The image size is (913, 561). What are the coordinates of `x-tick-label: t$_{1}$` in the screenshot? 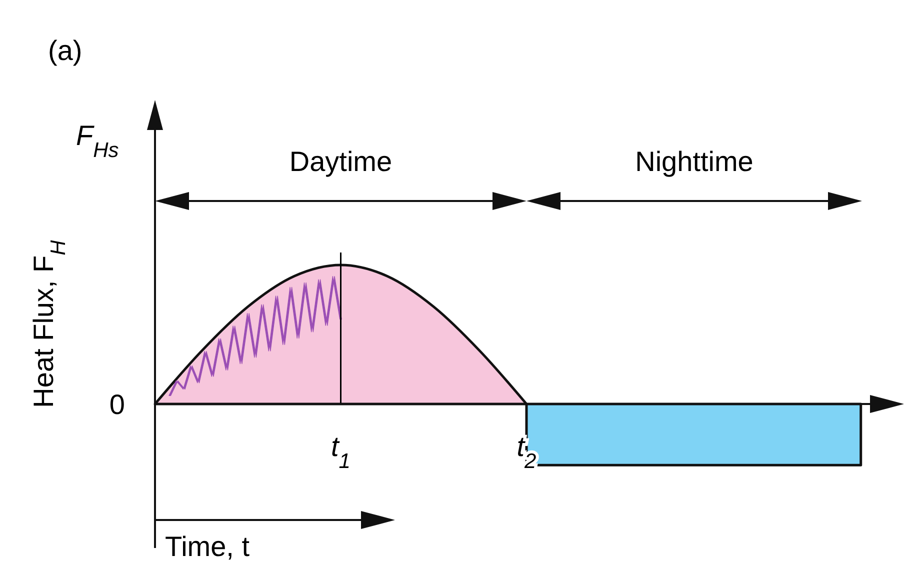 It's located at (340, 451).